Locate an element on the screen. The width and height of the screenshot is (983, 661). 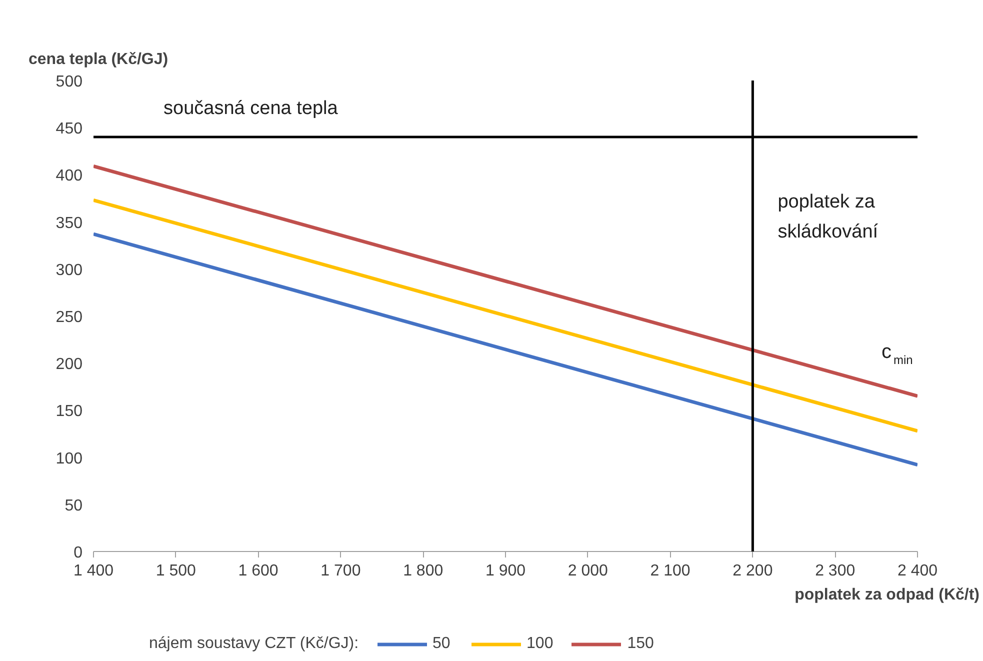
ref-line-label: poplatek za skládkování is located at coordinates (828, 216).